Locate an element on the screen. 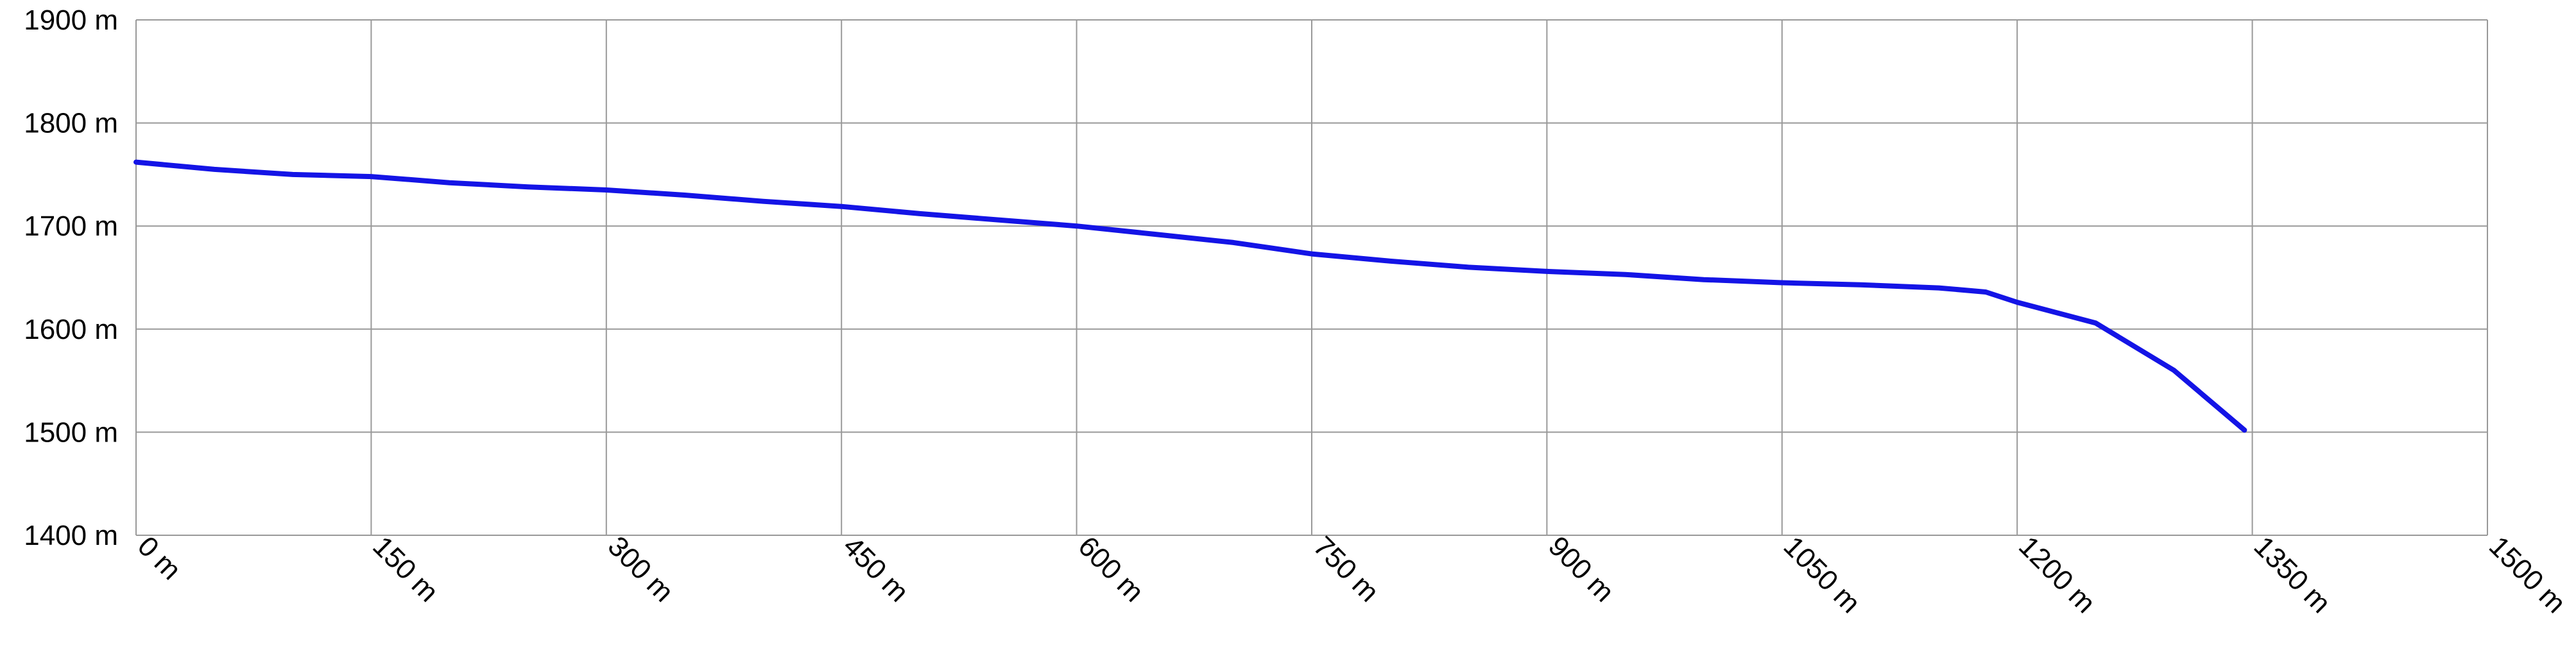 This screenshot has height=645, width=2576. y-tick-label: 1400 m is located at coordinates (71, 535).